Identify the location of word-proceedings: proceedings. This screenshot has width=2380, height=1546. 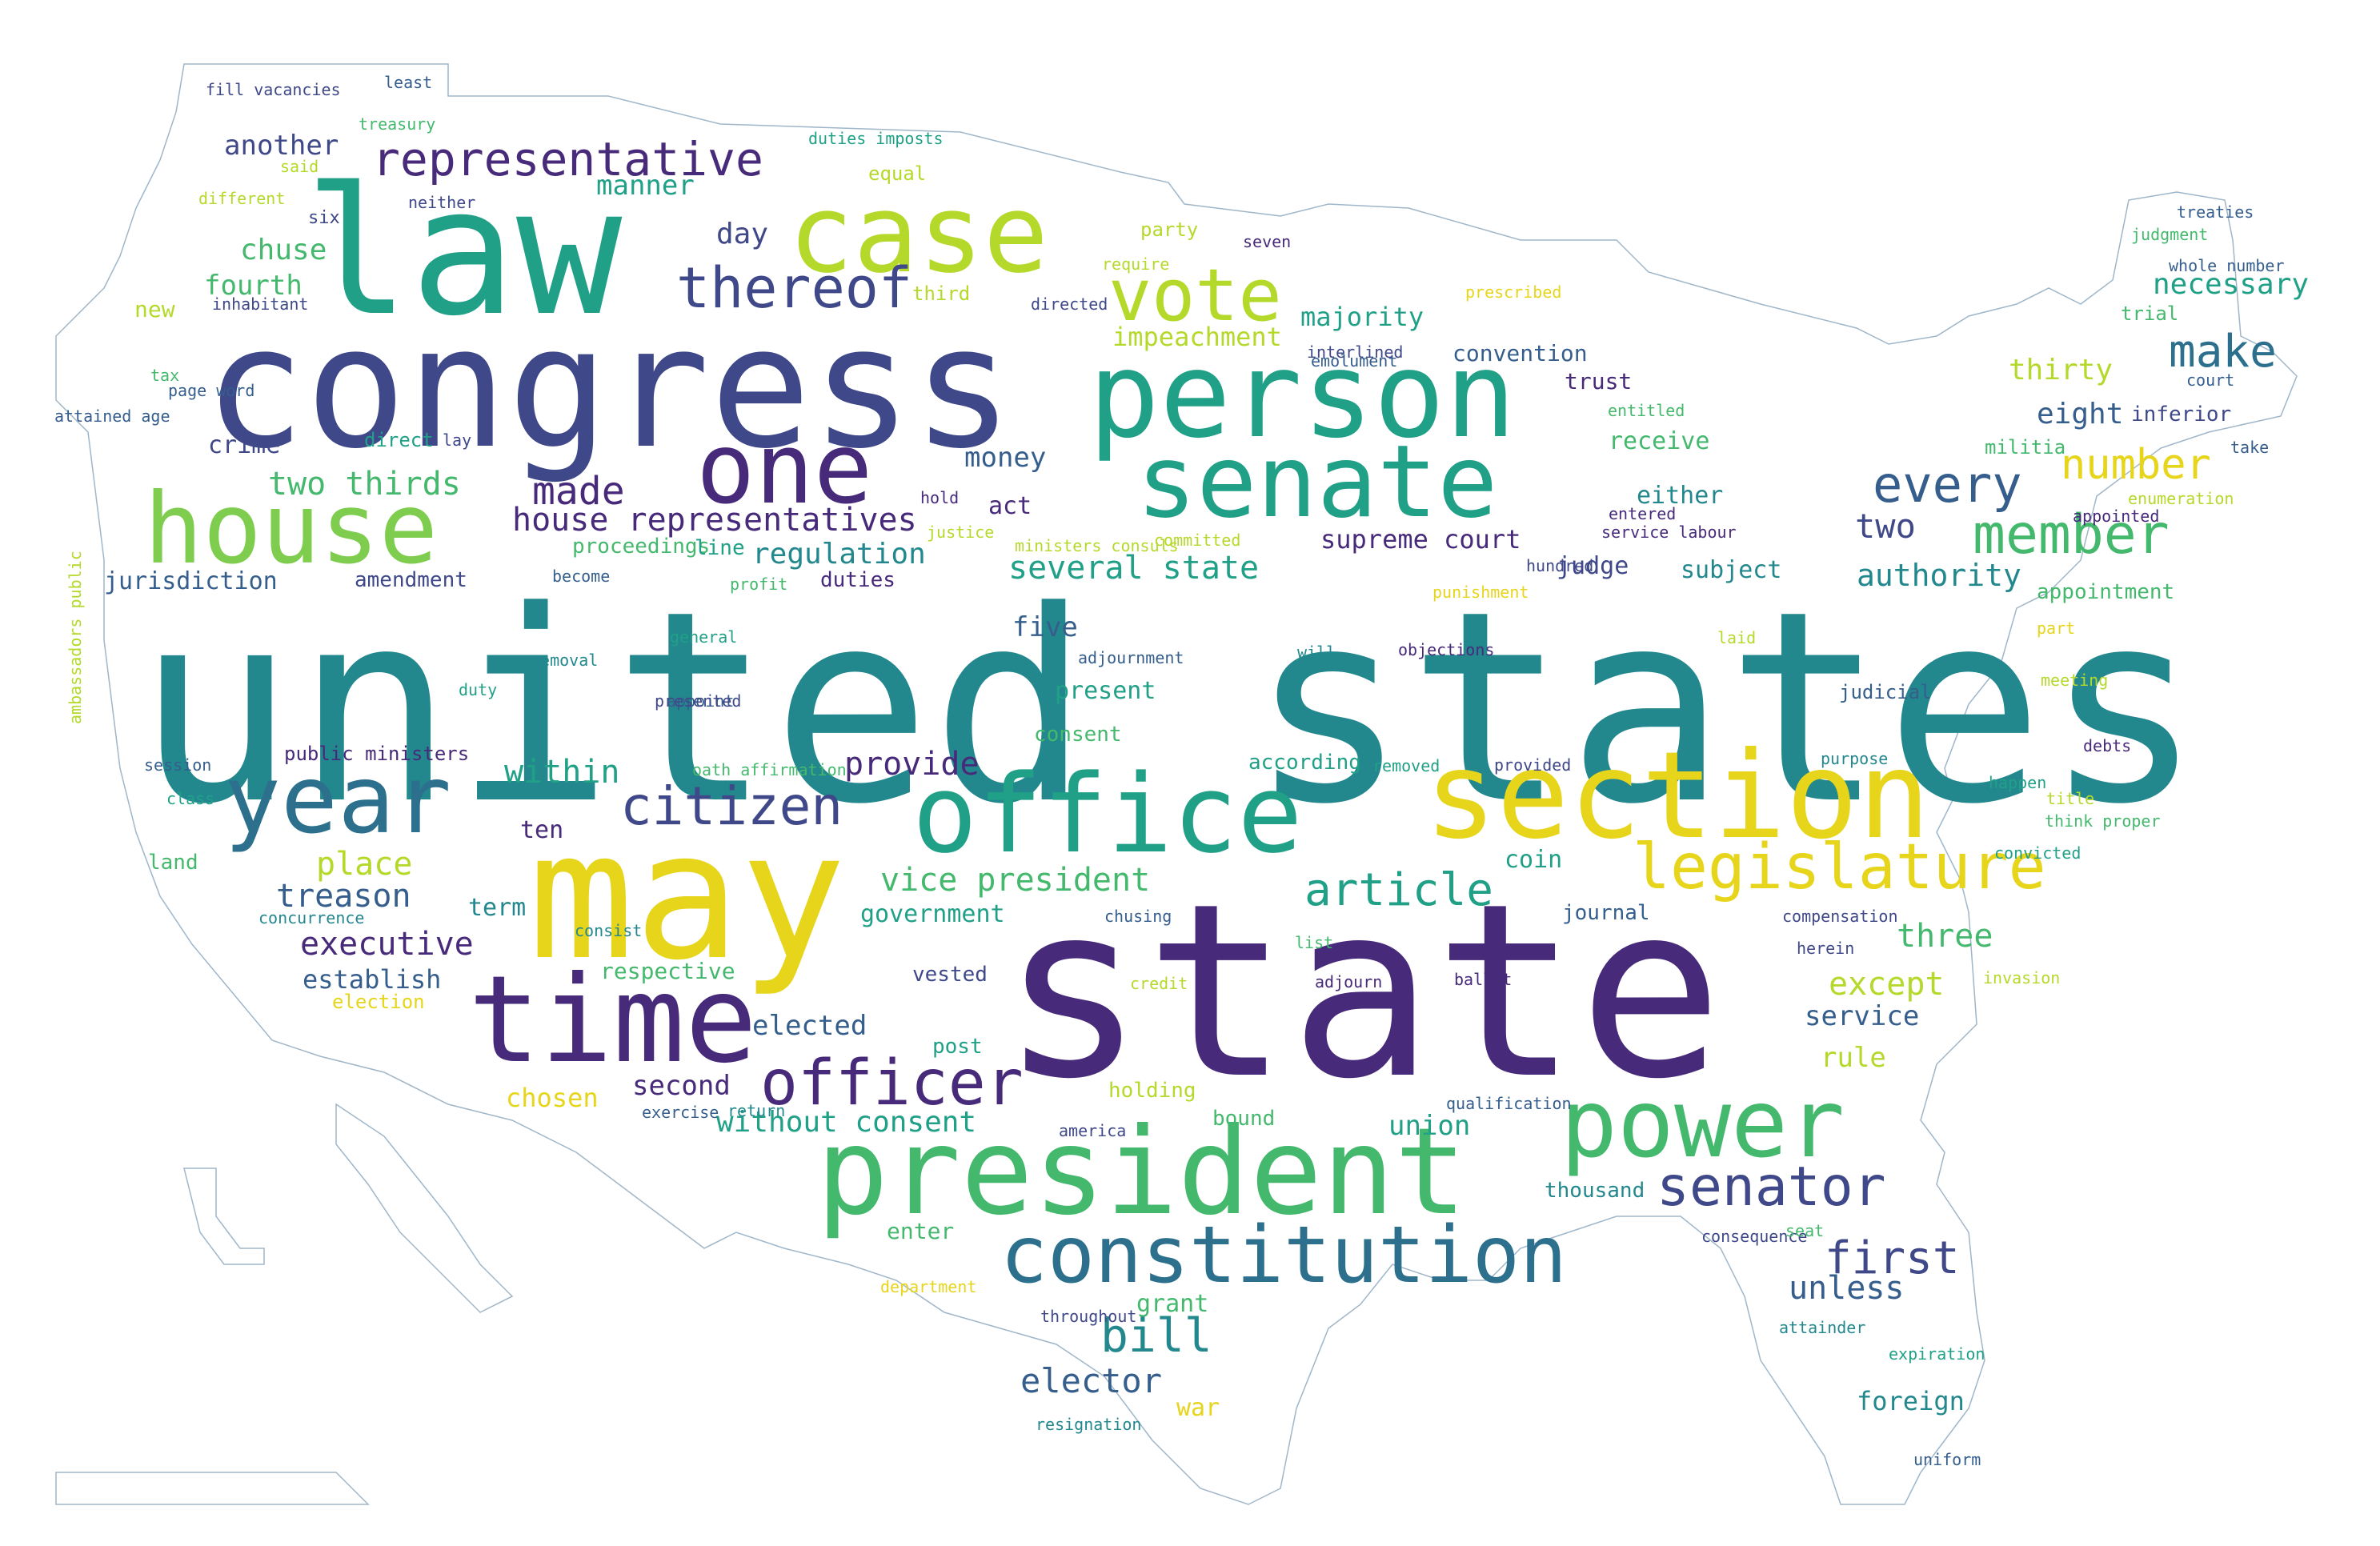
(642, 547).